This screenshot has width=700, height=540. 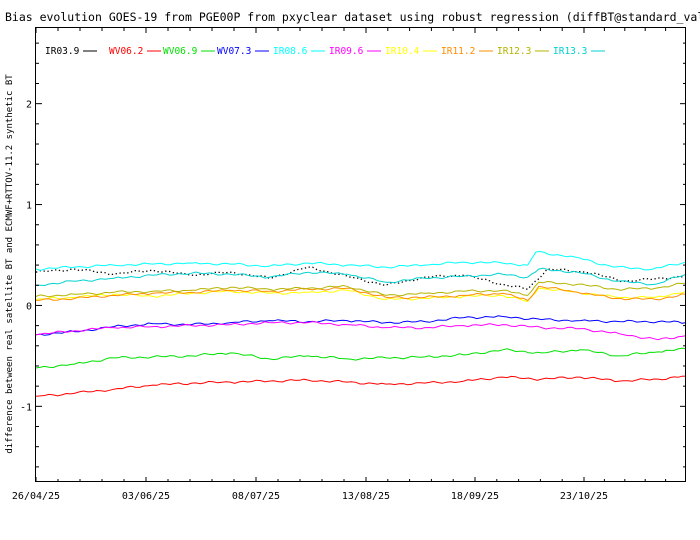 I want to click on x-tick-label: 18/09/25, so click(x=475, y=496).